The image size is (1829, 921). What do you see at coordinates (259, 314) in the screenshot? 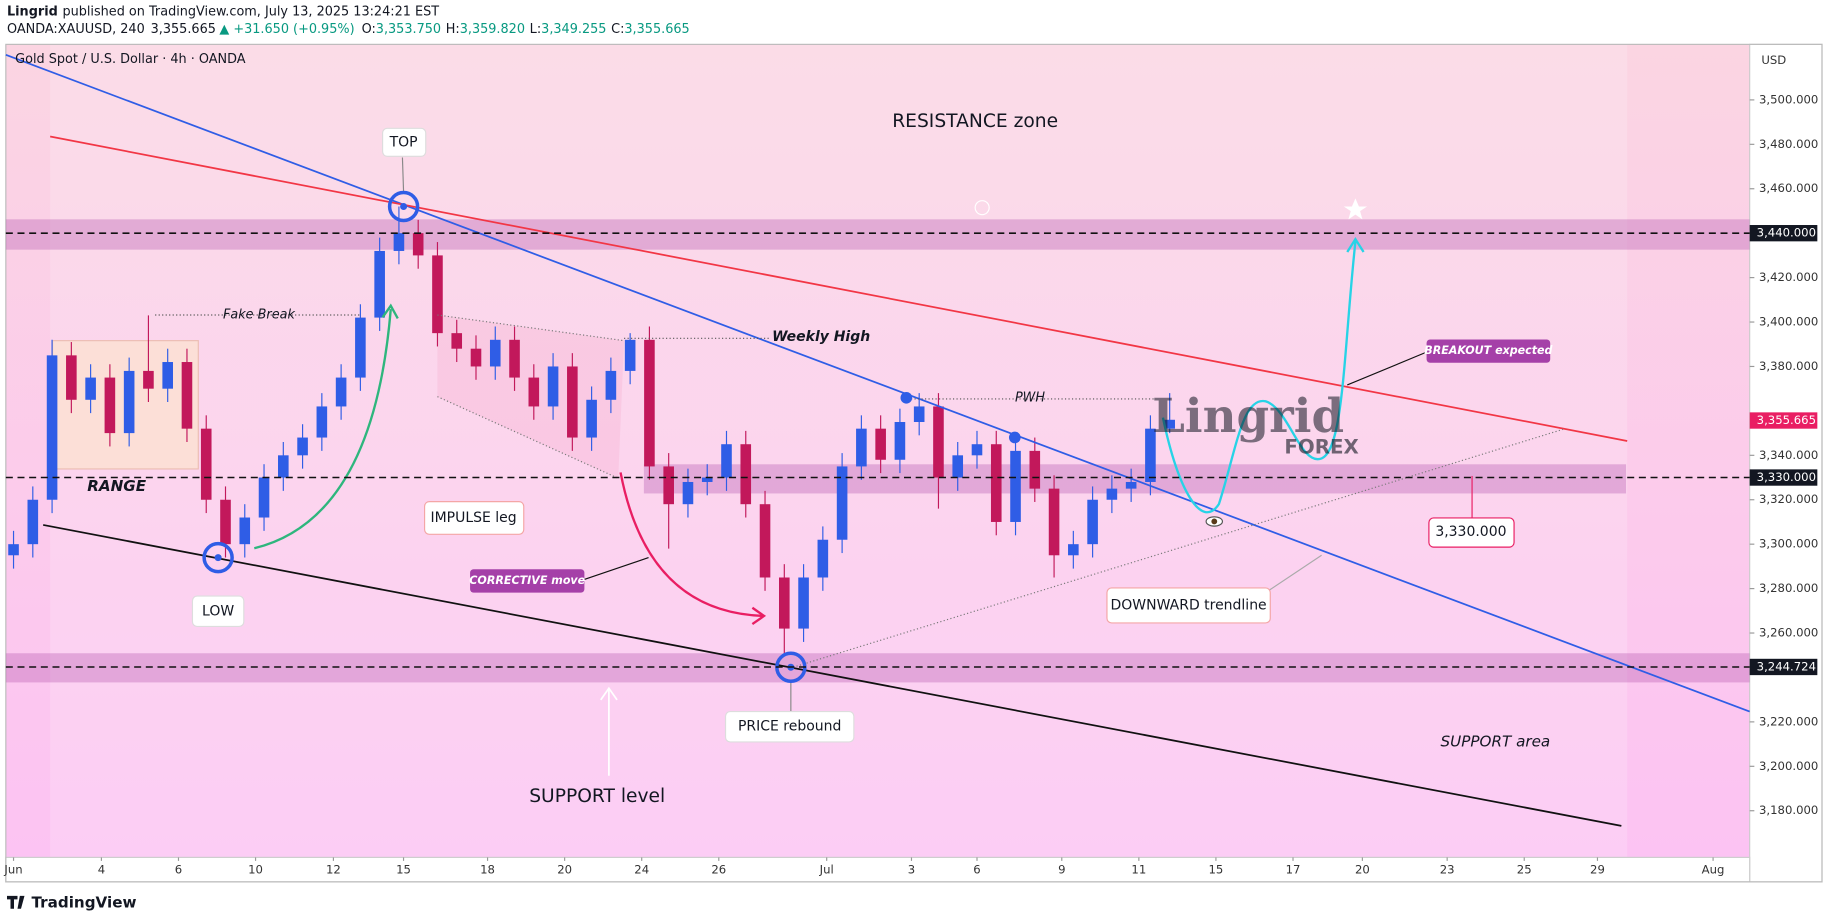
I see `fake-break-label: Fake Break` at bounding box center [259, 314].